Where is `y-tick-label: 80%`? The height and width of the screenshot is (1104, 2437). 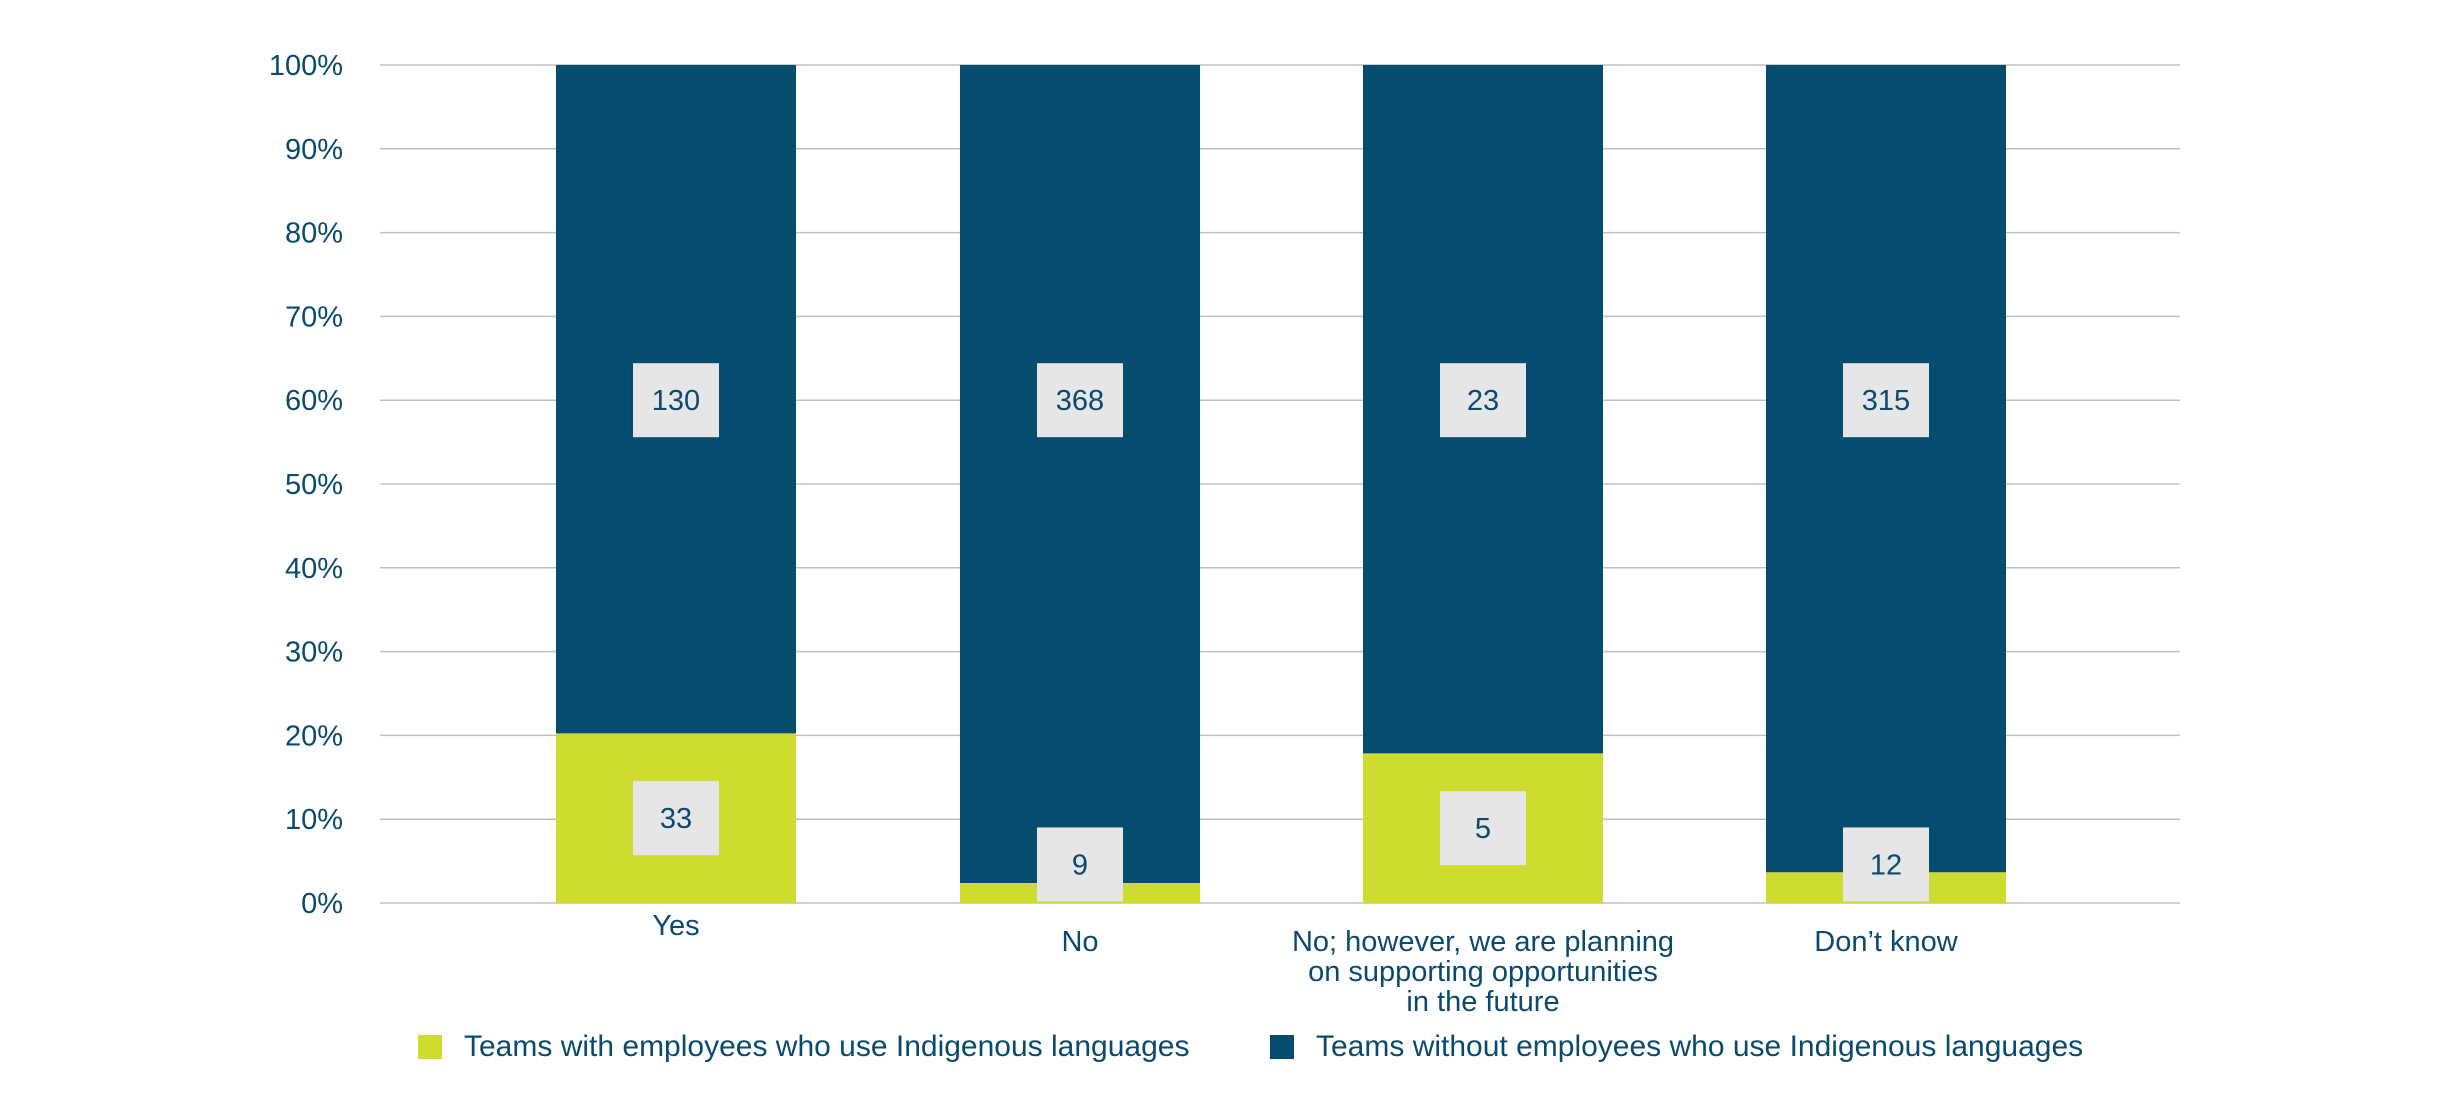
y-tick-label: 80% is located at coordinates (314, 234).